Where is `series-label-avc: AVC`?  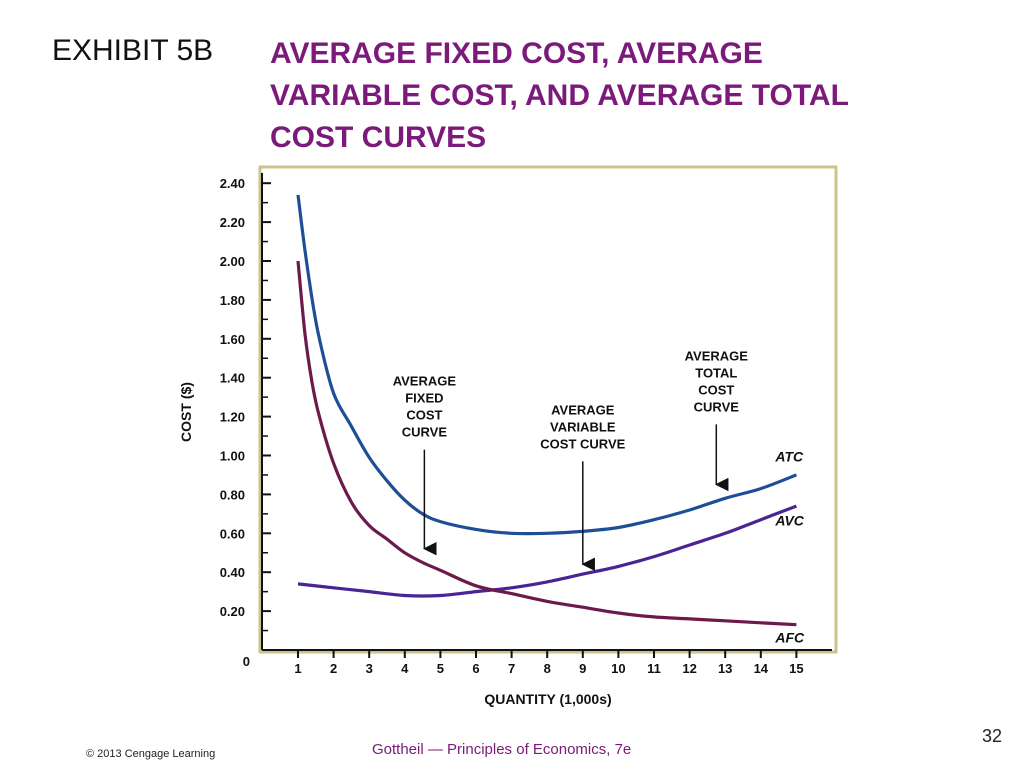
series-label-avc: AVC is located at coordinates (789, 521).